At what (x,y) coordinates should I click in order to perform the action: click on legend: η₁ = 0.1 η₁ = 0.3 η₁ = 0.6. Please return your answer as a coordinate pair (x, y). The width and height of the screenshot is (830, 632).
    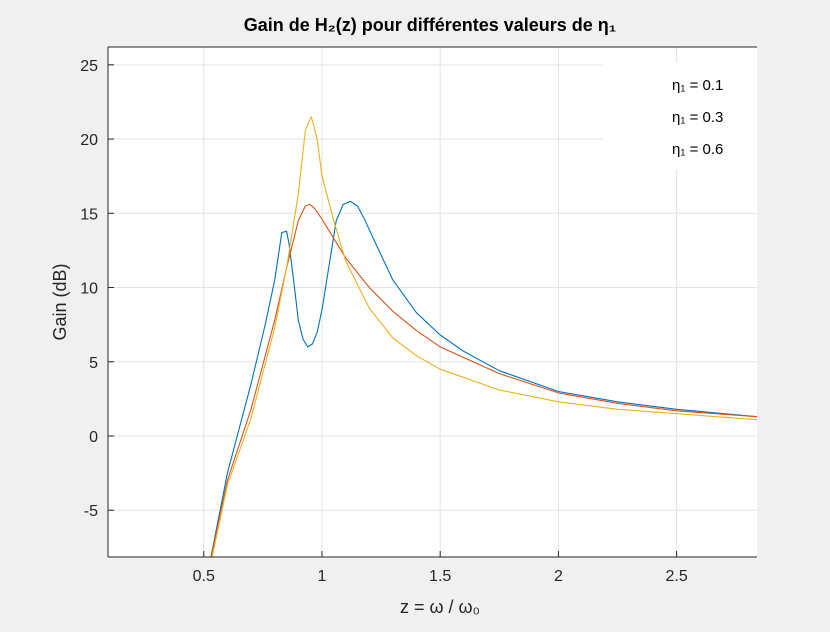
    Looking at the image, I should click on (680, 116).